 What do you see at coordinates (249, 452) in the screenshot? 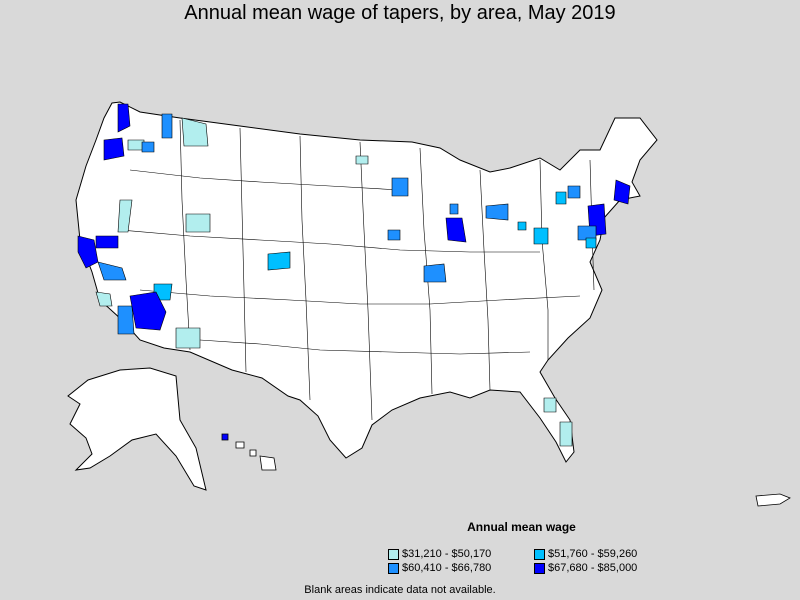
I see `hawaii-islands` at bounding box center [249, 452].